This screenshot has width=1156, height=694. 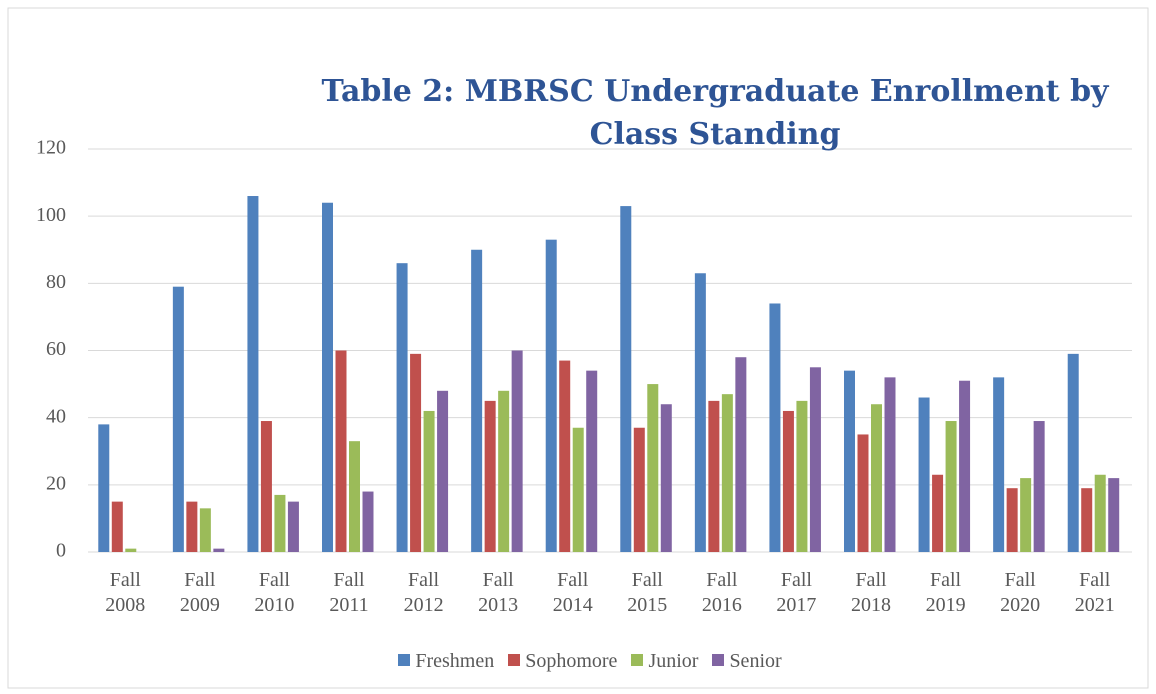 I want to click on x-tick-label: Fall 2013, so click(x=498, y=592).